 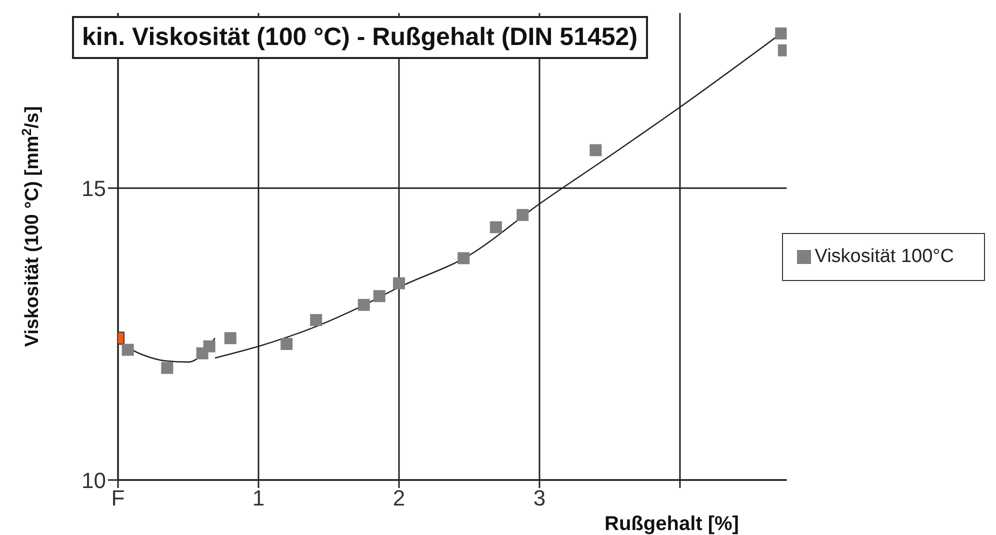 I want to click on x-tick-label: F, so click(x=118, y=498).